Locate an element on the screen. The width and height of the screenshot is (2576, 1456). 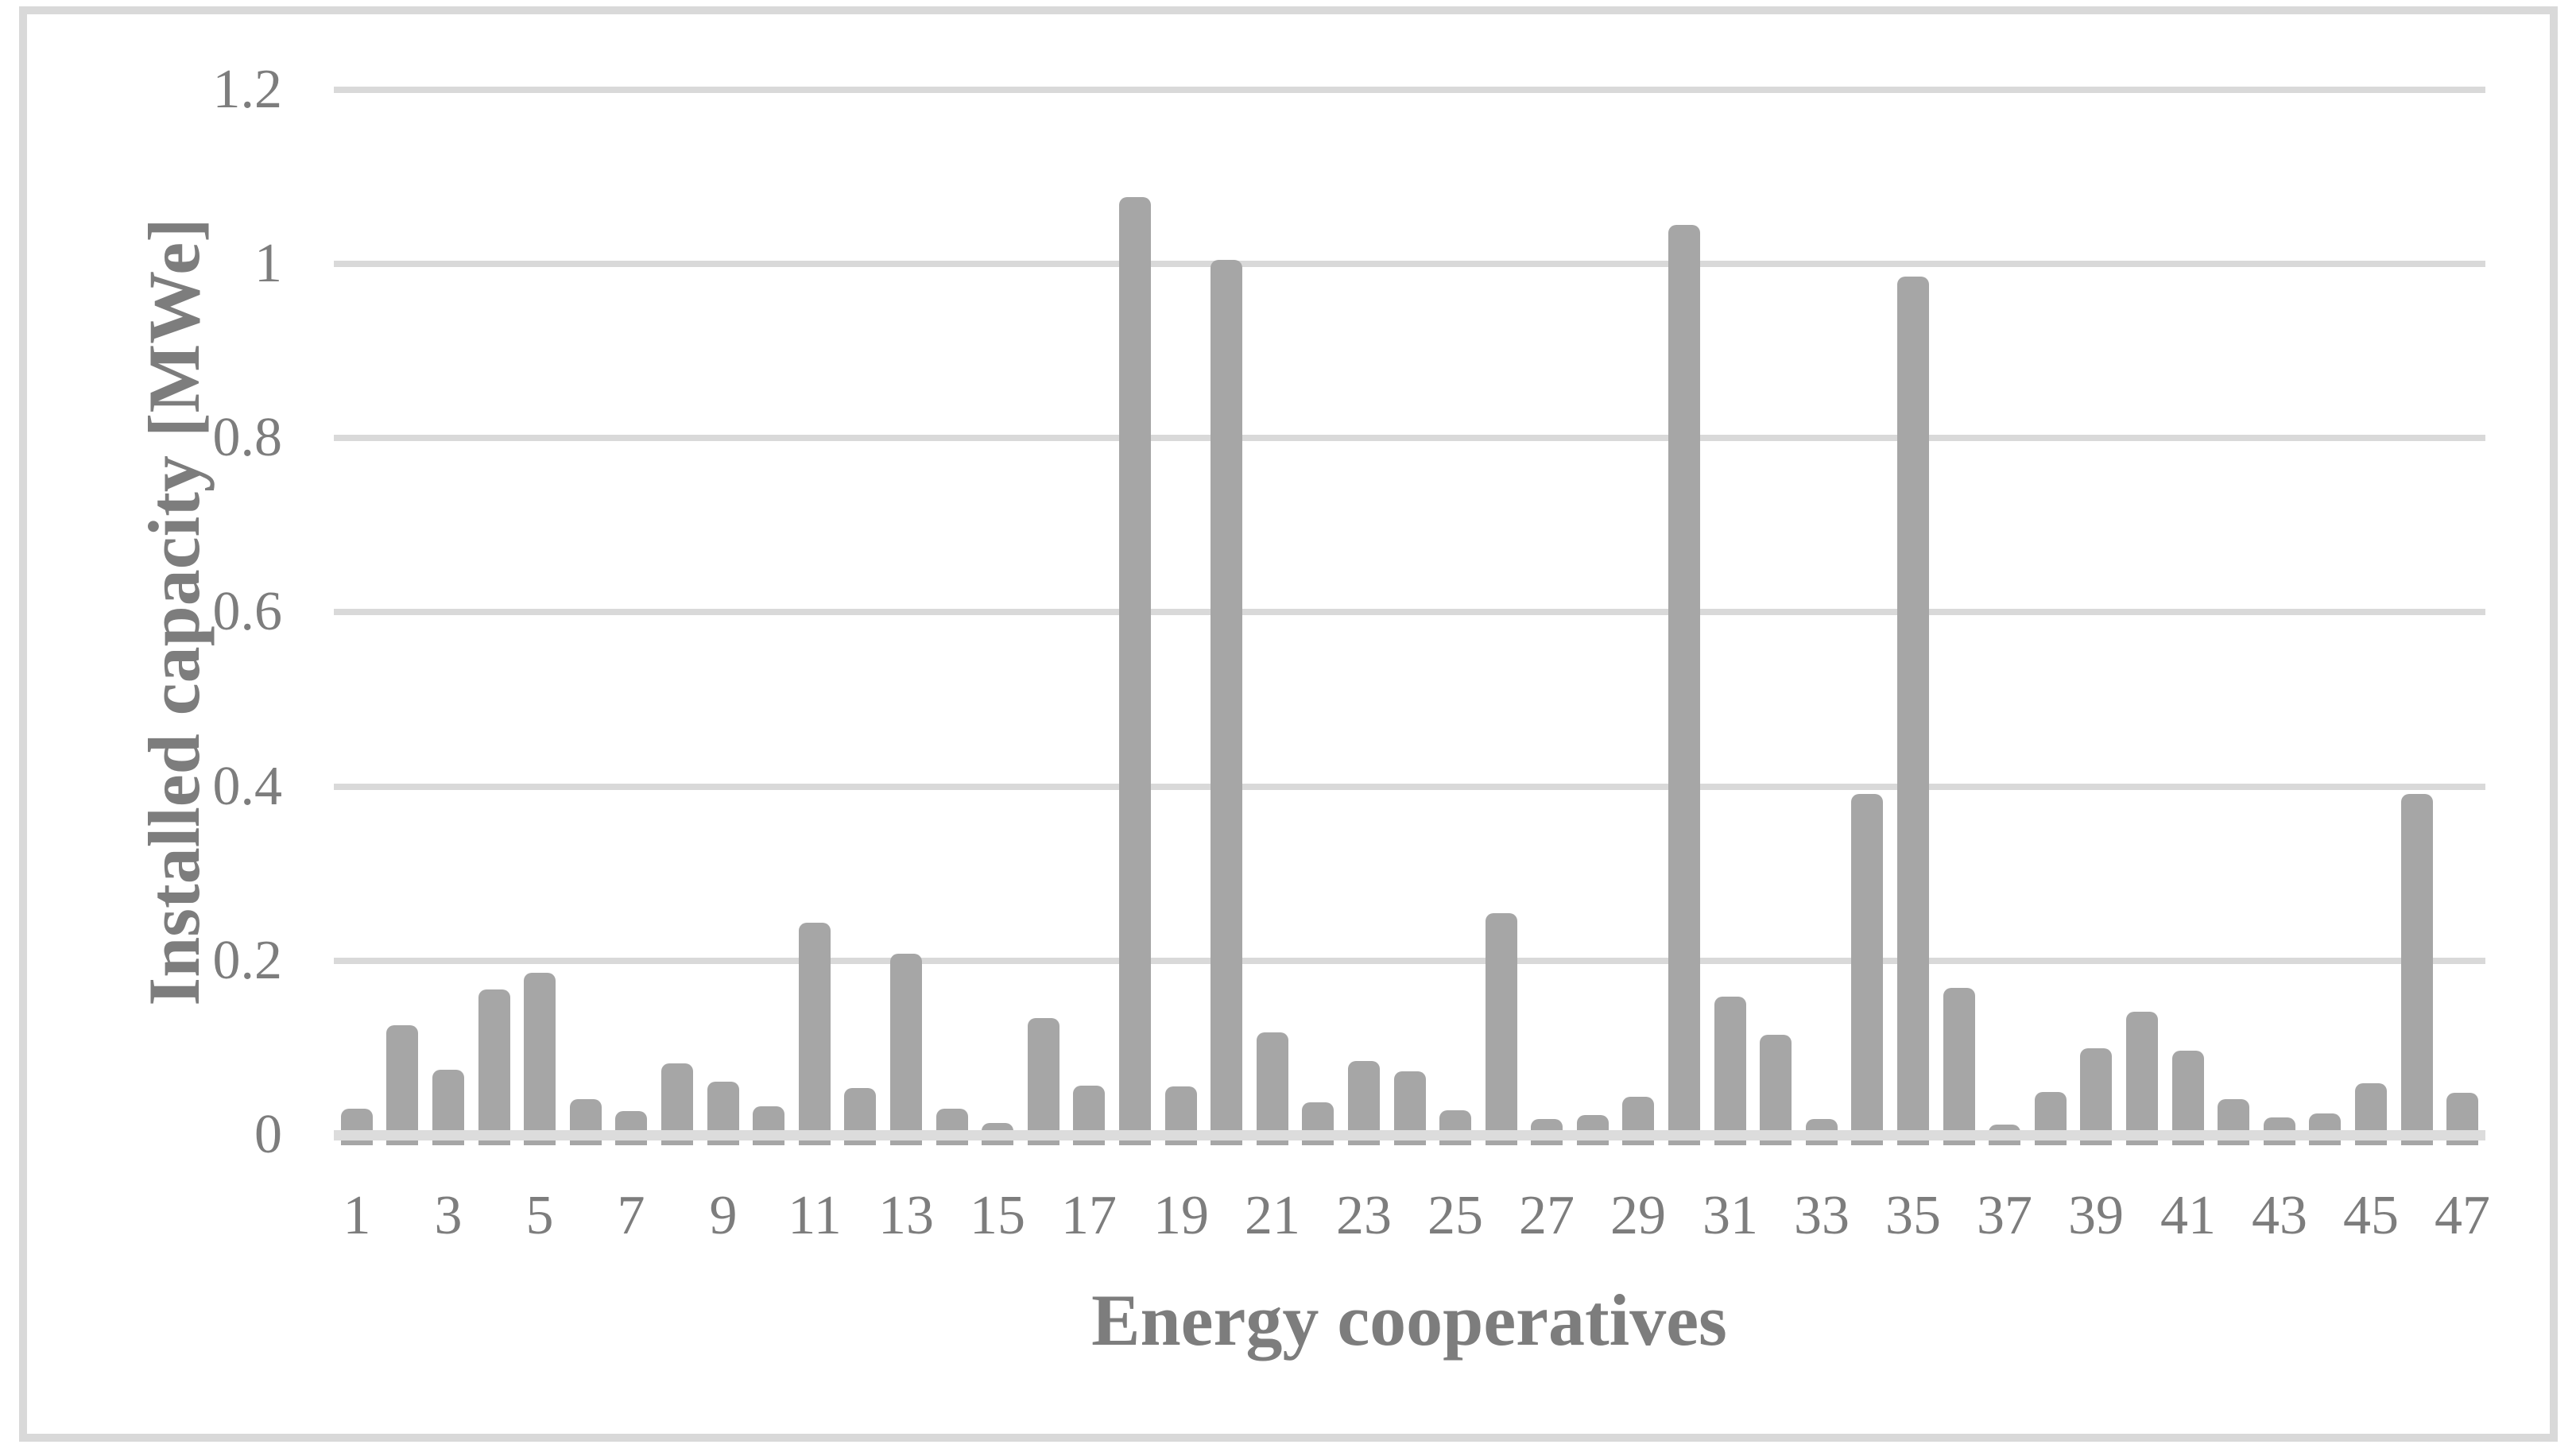
x-tick-label-41: 41 is located at coordinates (2188, 1215).